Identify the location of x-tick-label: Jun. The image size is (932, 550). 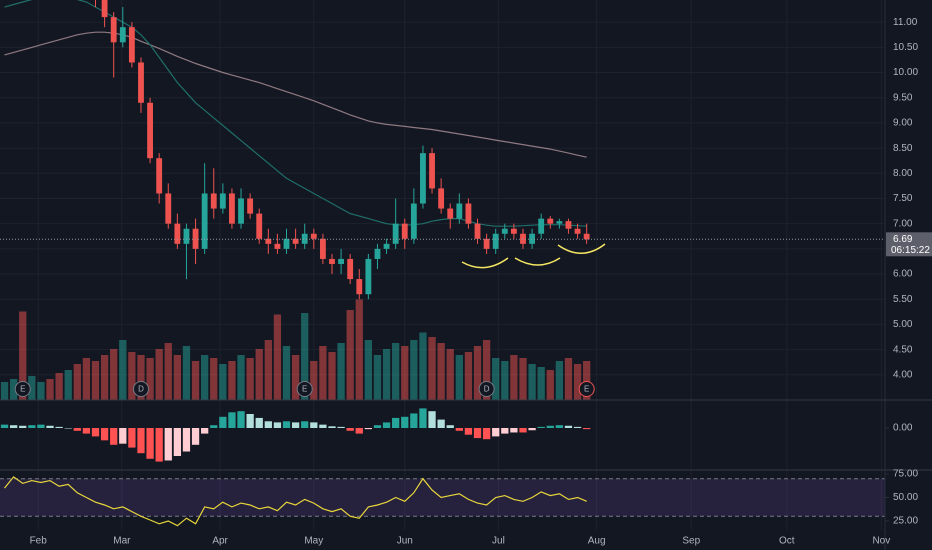
(405, 541).